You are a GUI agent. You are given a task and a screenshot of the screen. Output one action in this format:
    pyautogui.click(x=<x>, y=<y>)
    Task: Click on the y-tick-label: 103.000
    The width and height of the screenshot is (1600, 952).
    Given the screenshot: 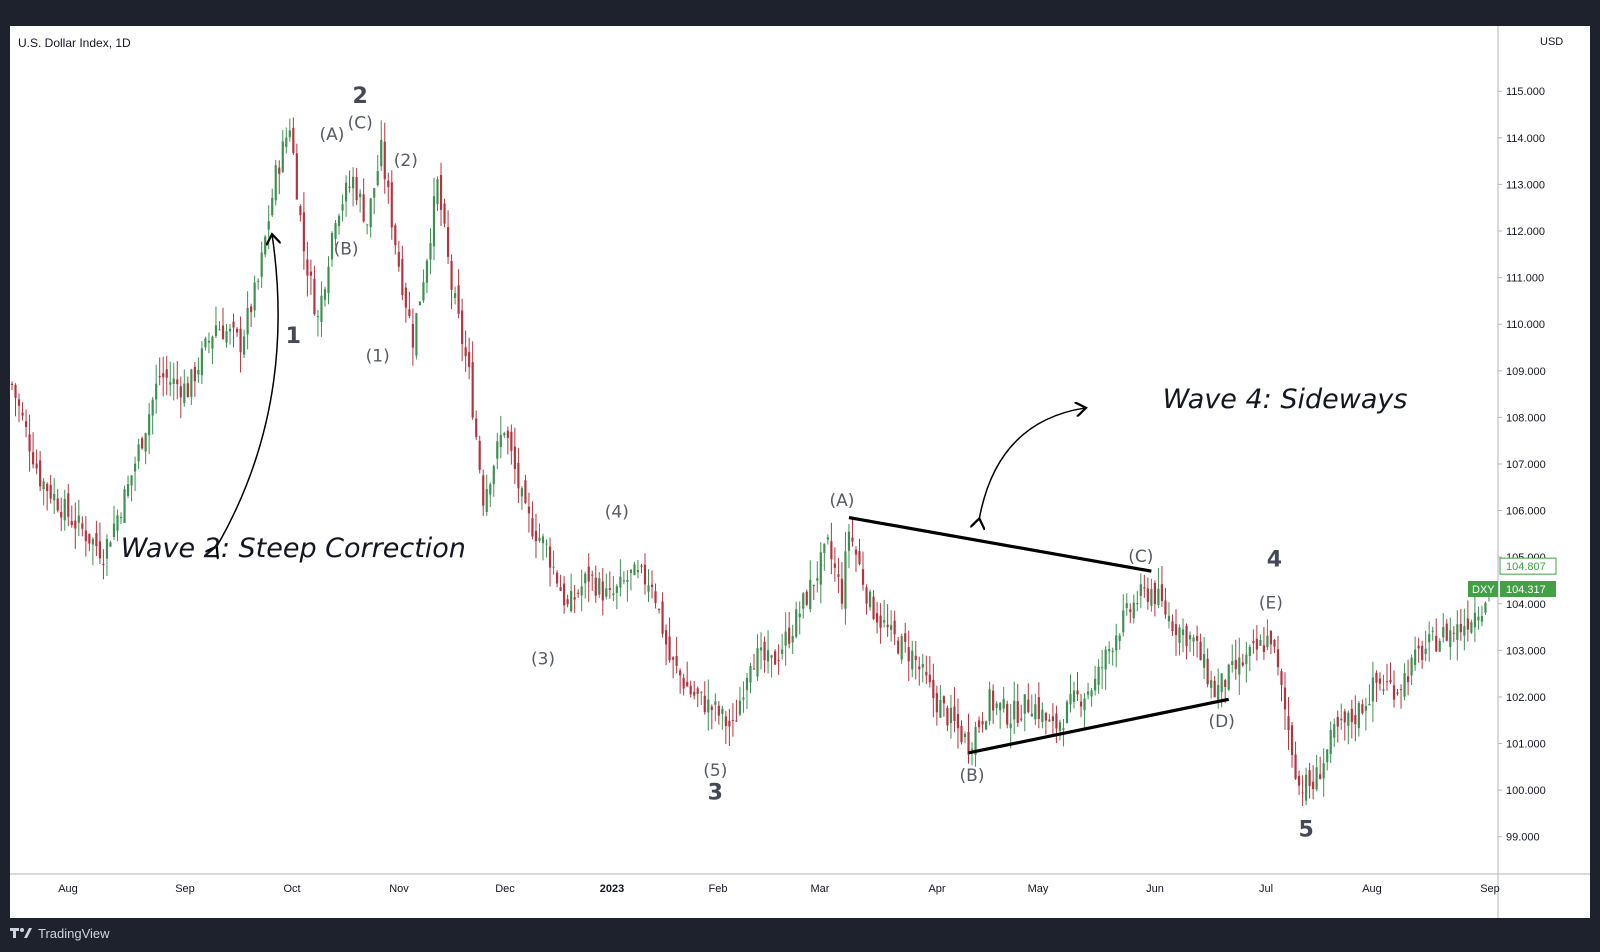 What is the action you would take?
    pyautogui.click(x=1526, y=651)
    